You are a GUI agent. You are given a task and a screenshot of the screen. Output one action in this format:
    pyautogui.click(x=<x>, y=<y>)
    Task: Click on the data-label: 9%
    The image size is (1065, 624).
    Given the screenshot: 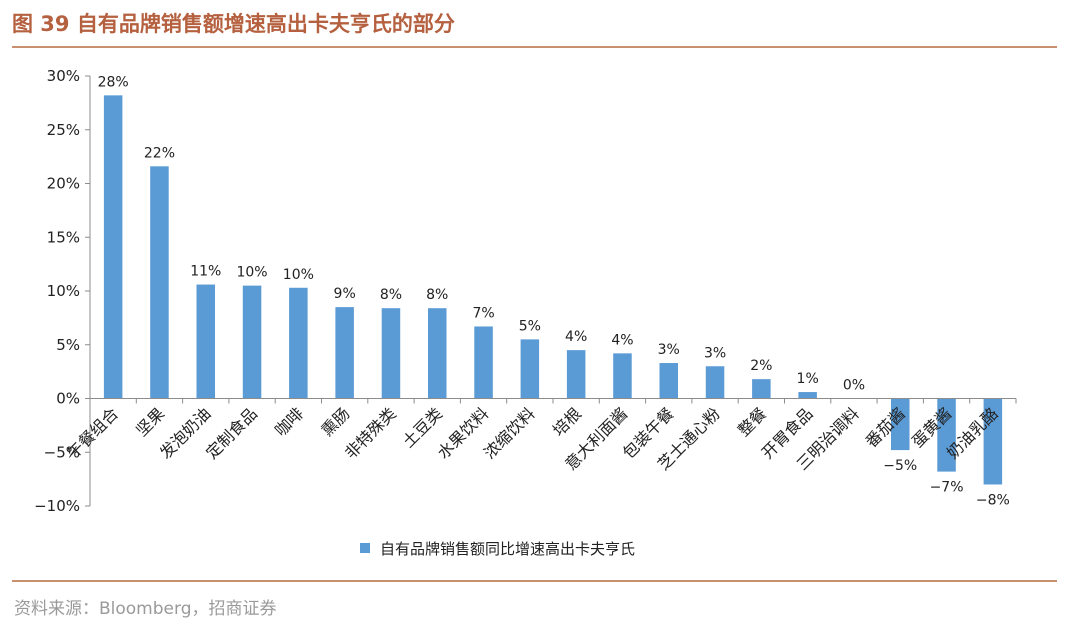 What is the action you would take?
    pyautogui.click(x=345, y=294)
    